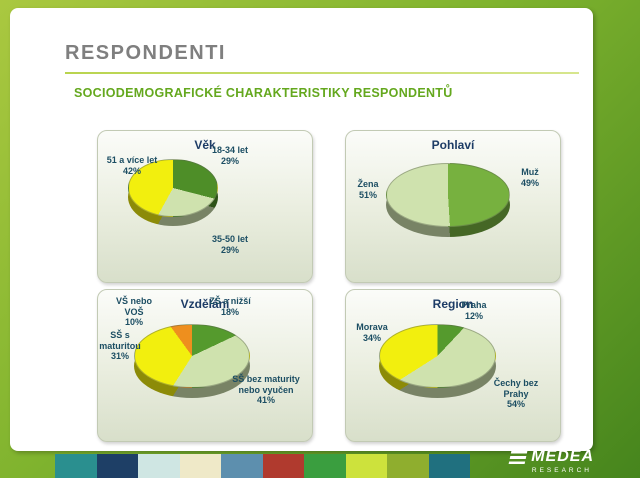 Image resolution: width=640 pixels, height=478 pixels. I want to click on slice-name: Praha, so click(474, 305).